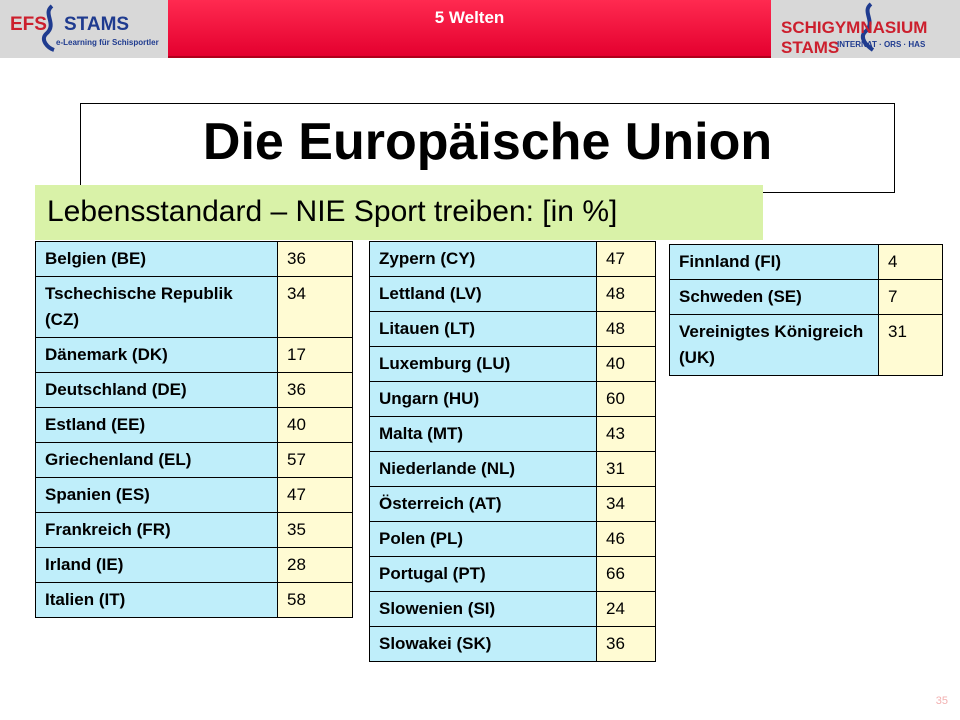  I want to click on country-name: Belgien (BE), so click(156, 259).